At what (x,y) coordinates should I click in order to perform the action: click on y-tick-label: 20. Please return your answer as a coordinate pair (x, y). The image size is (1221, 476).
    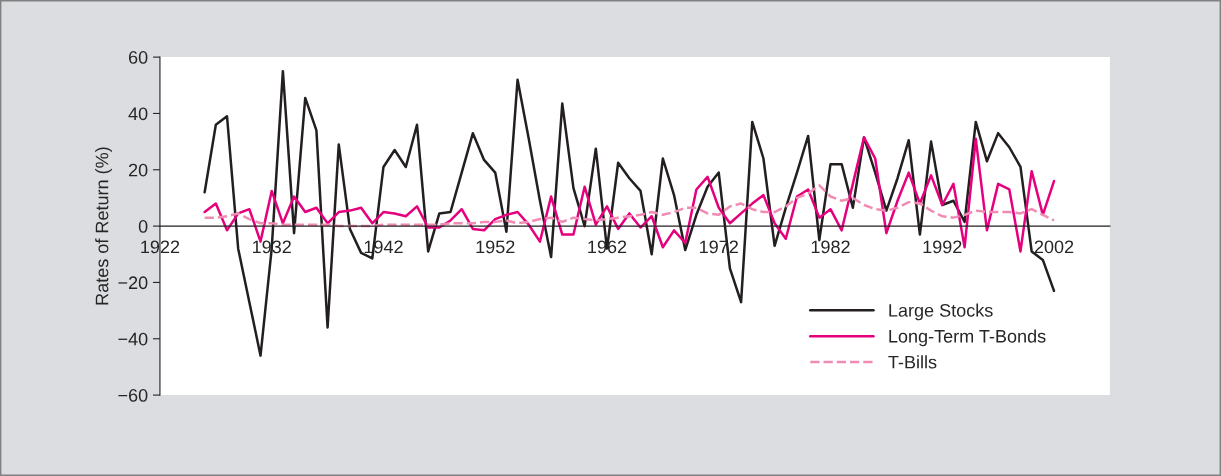
    Looking at the image, I should click on (138, 170).